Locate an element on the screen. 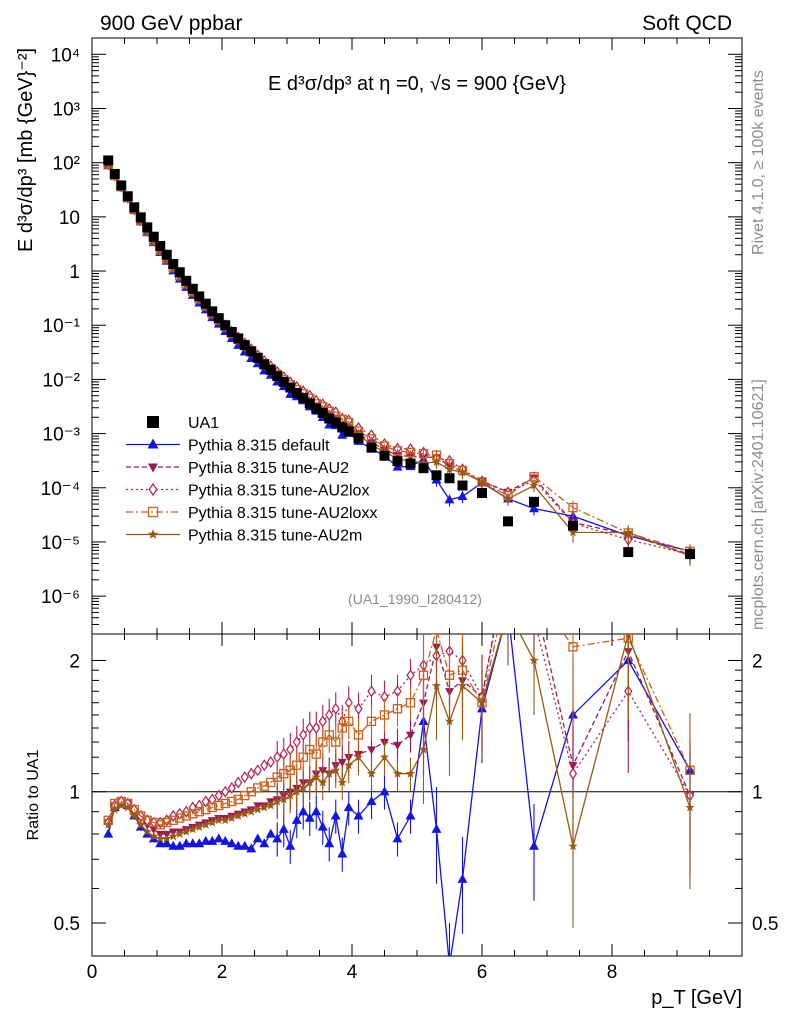  y-tick-label: 1 is located at coordinates (74, 272).